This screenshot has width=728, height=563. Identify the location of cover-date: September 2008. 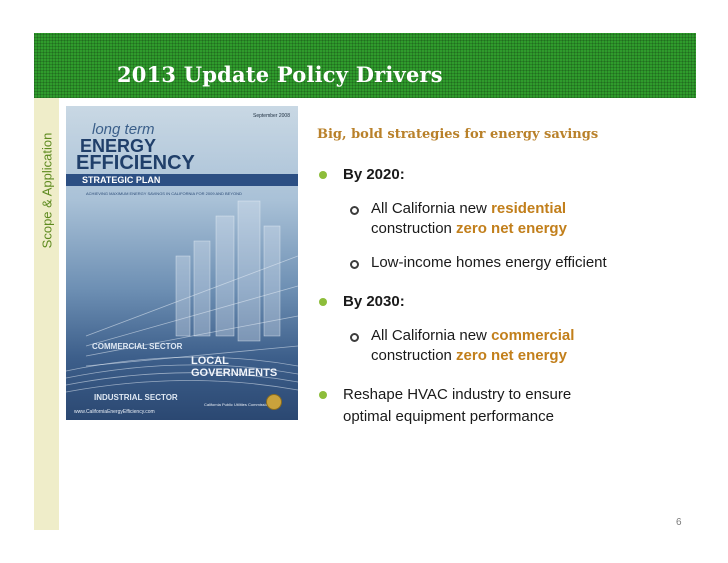
(271, 116).